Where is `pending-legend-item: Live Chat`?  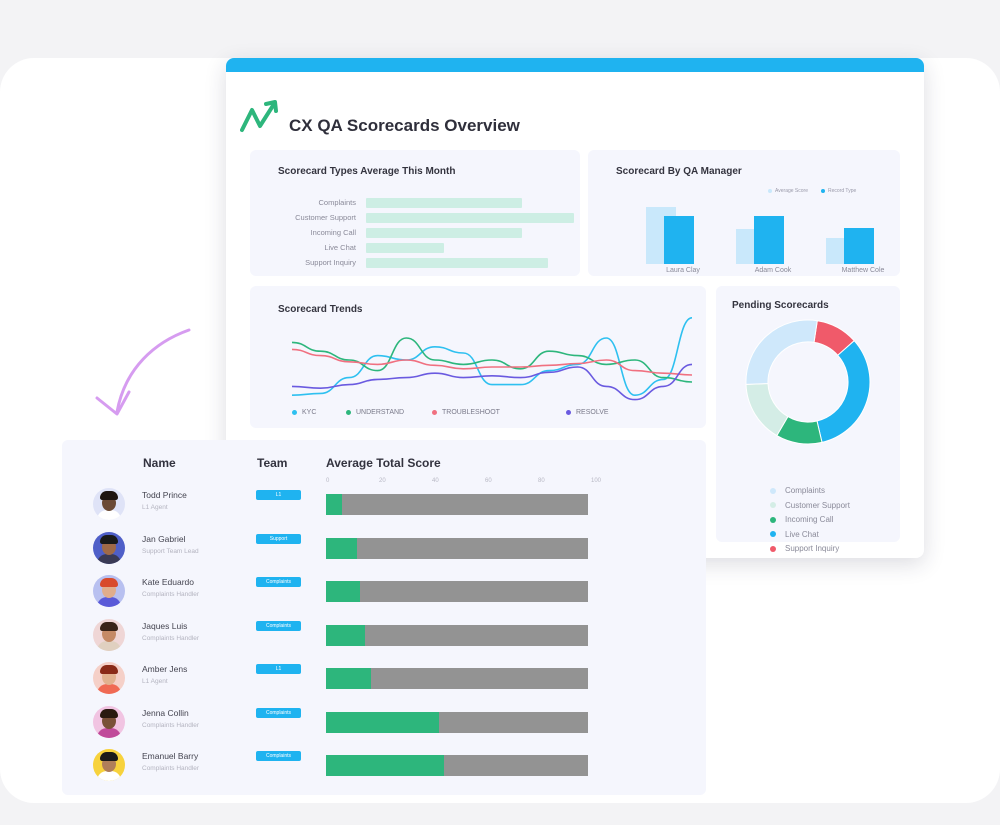 pending-legend-item: Live Chat is located at coordinates (794, 534).